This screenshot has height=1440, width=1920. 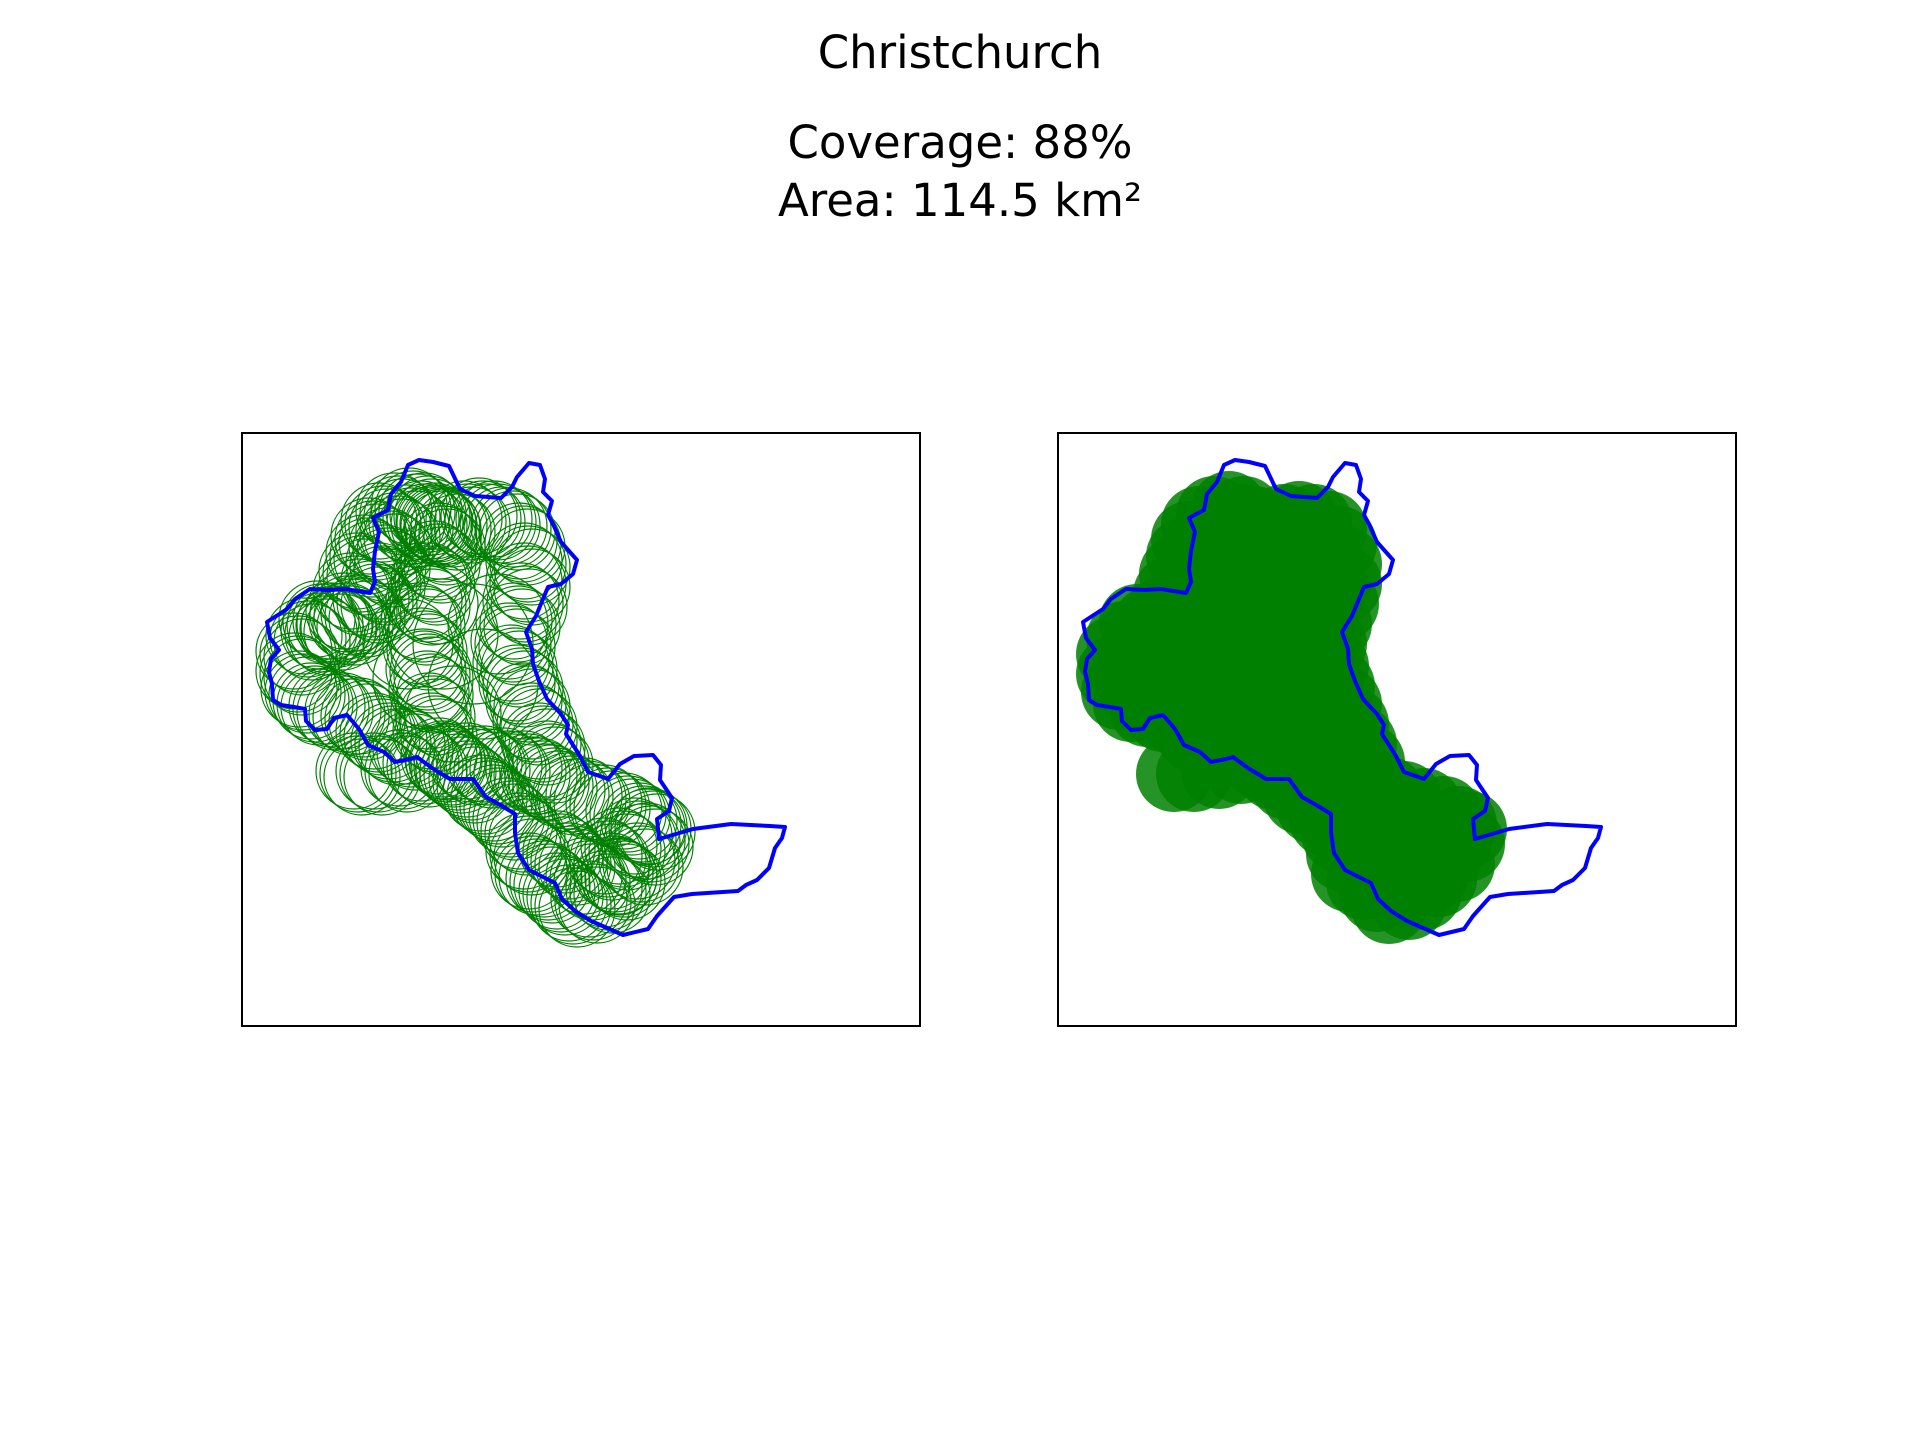 I want to click on coverage-circles-outline, so click(x=475, y=707).